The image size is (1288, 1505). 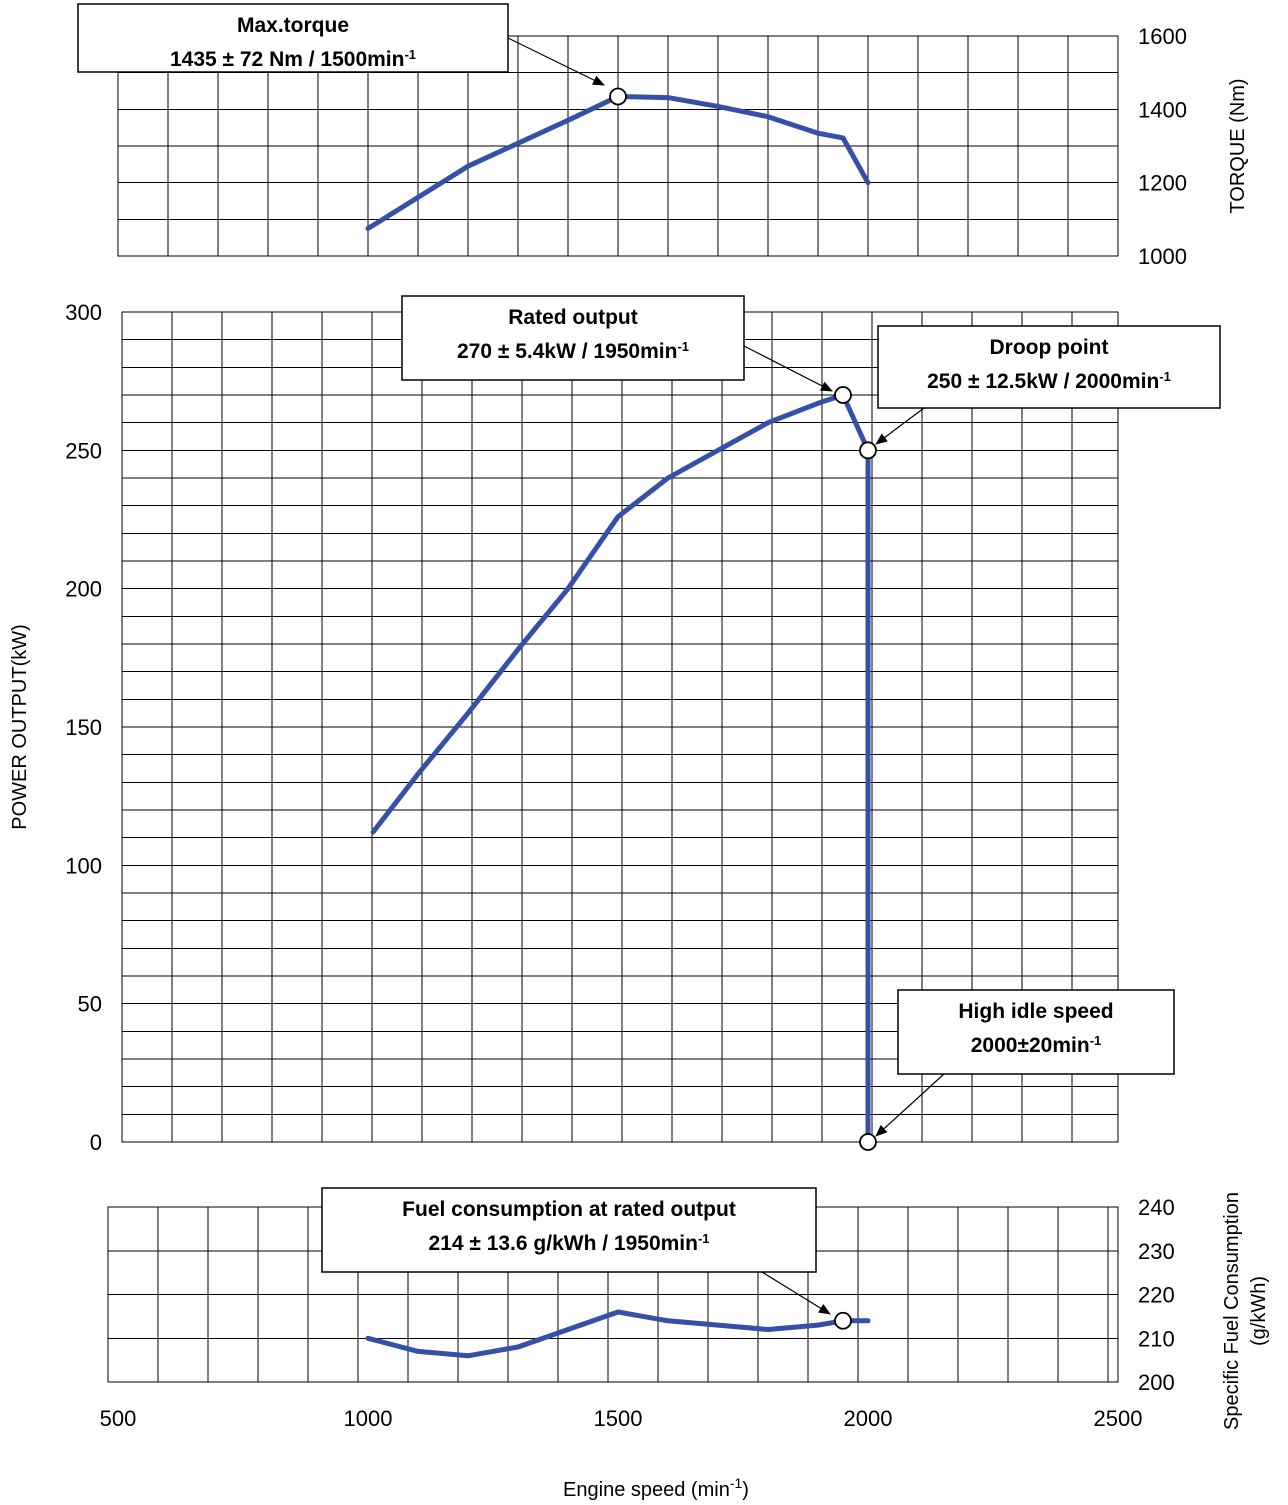 What do you see at coordinates (569, 1209) in the screenshot?
I see `fuel-consumption-callout-title: Fuel consumption at rated output` at bounding box center [569, 1209].